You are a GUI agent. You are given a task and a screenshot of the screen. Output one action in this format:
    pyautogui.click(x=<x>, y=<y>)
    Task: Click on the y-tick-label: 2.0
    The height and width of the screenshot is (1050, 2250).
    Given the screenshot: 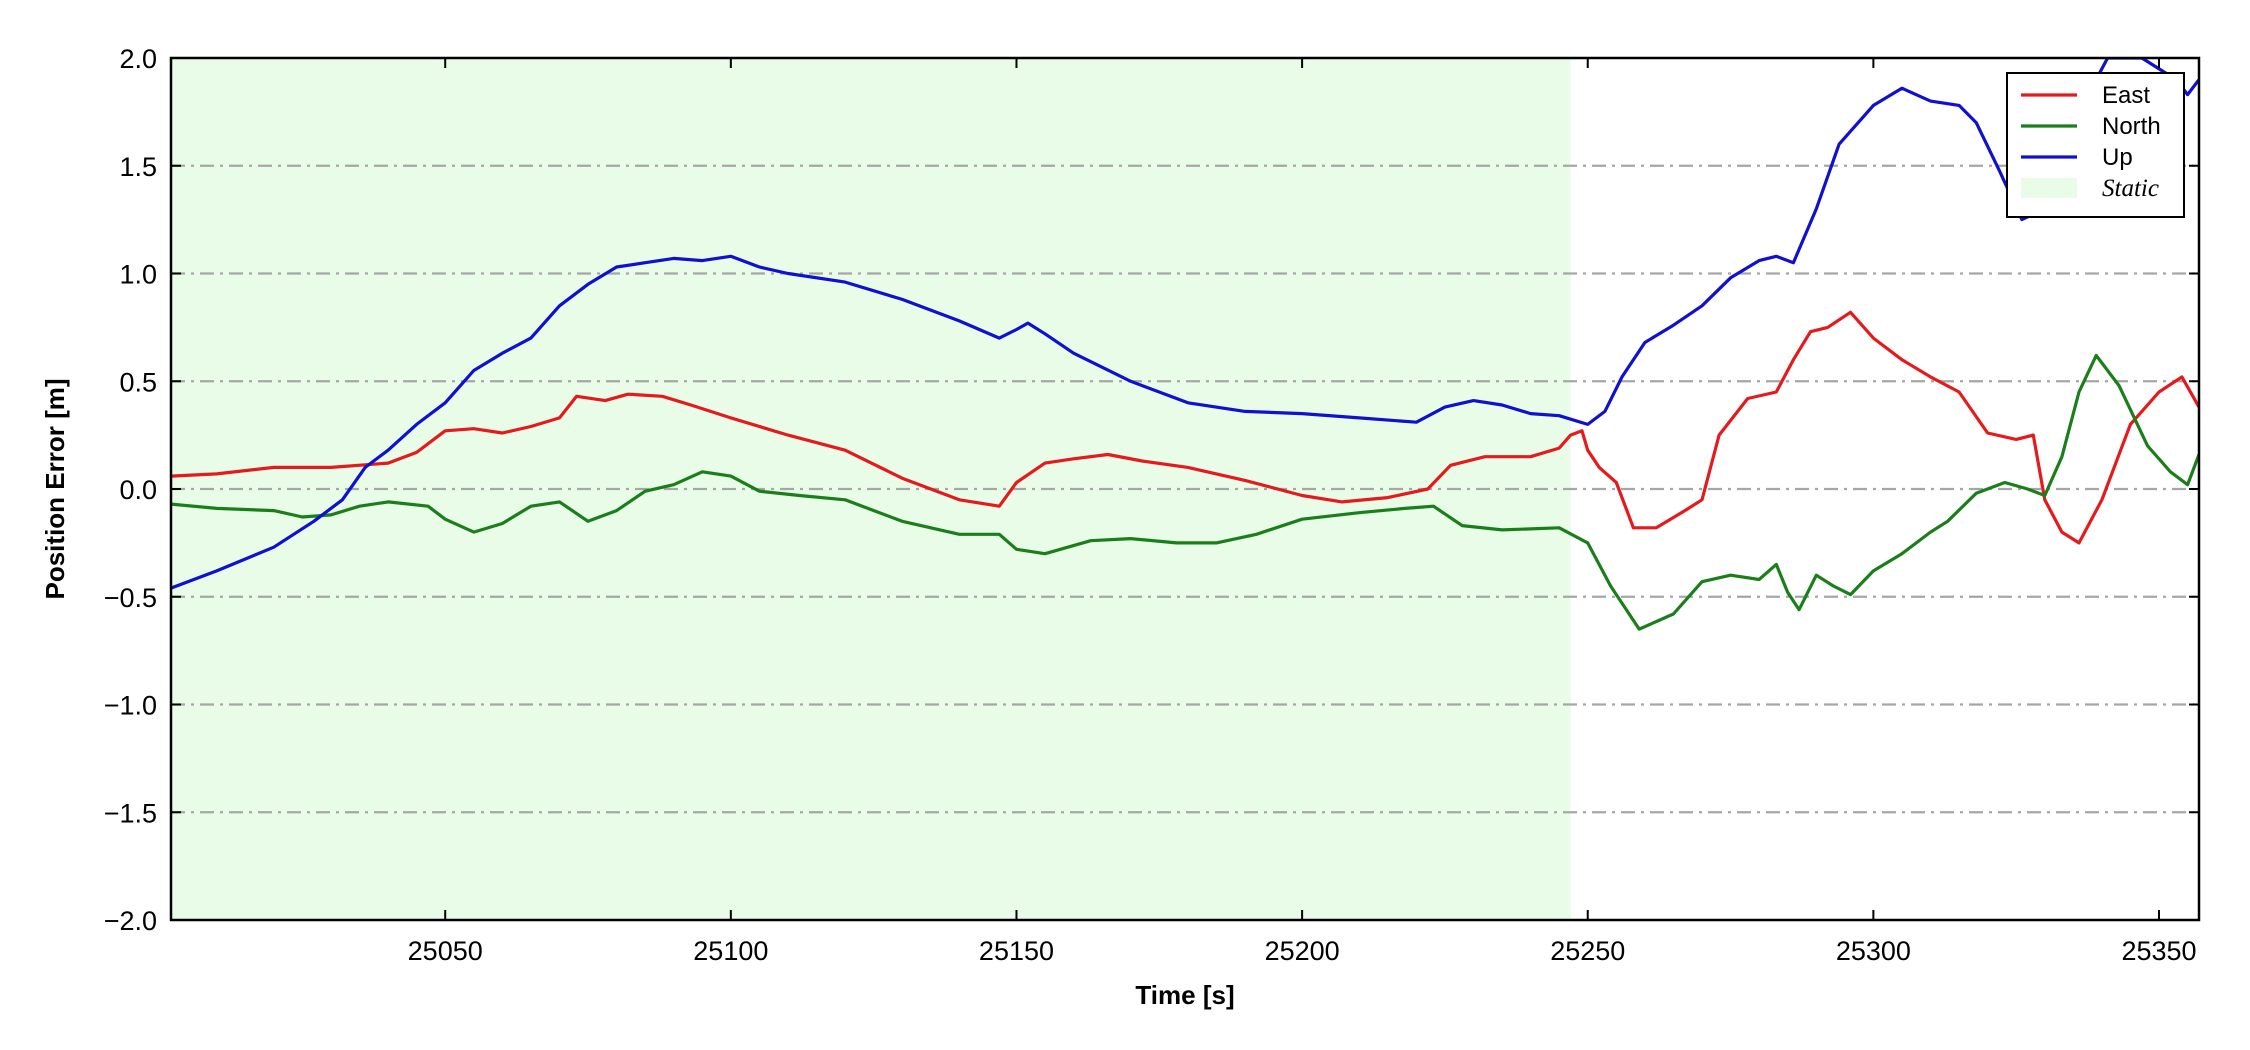 What is the action you would take?
    pyautogui.click(x=138, y=59)
    